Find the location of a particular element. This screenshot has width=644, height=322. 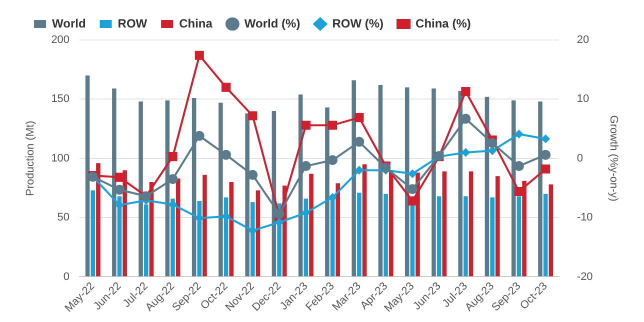

y2-tick-label: 0 is located at coordinates (580, 158).